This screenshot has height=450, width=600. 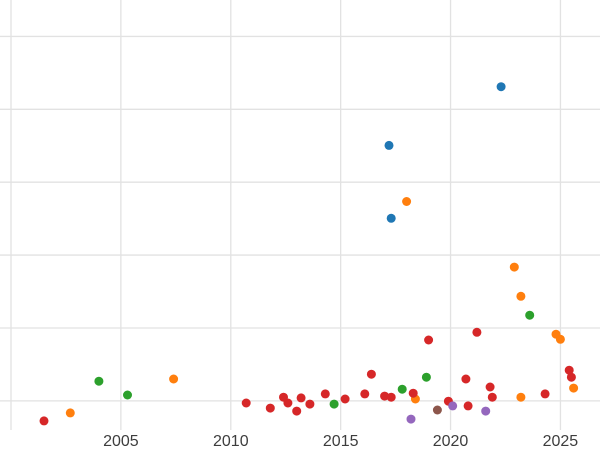 I want to click on x-axis-tick-label: 2005, so click(x=121, y=441).